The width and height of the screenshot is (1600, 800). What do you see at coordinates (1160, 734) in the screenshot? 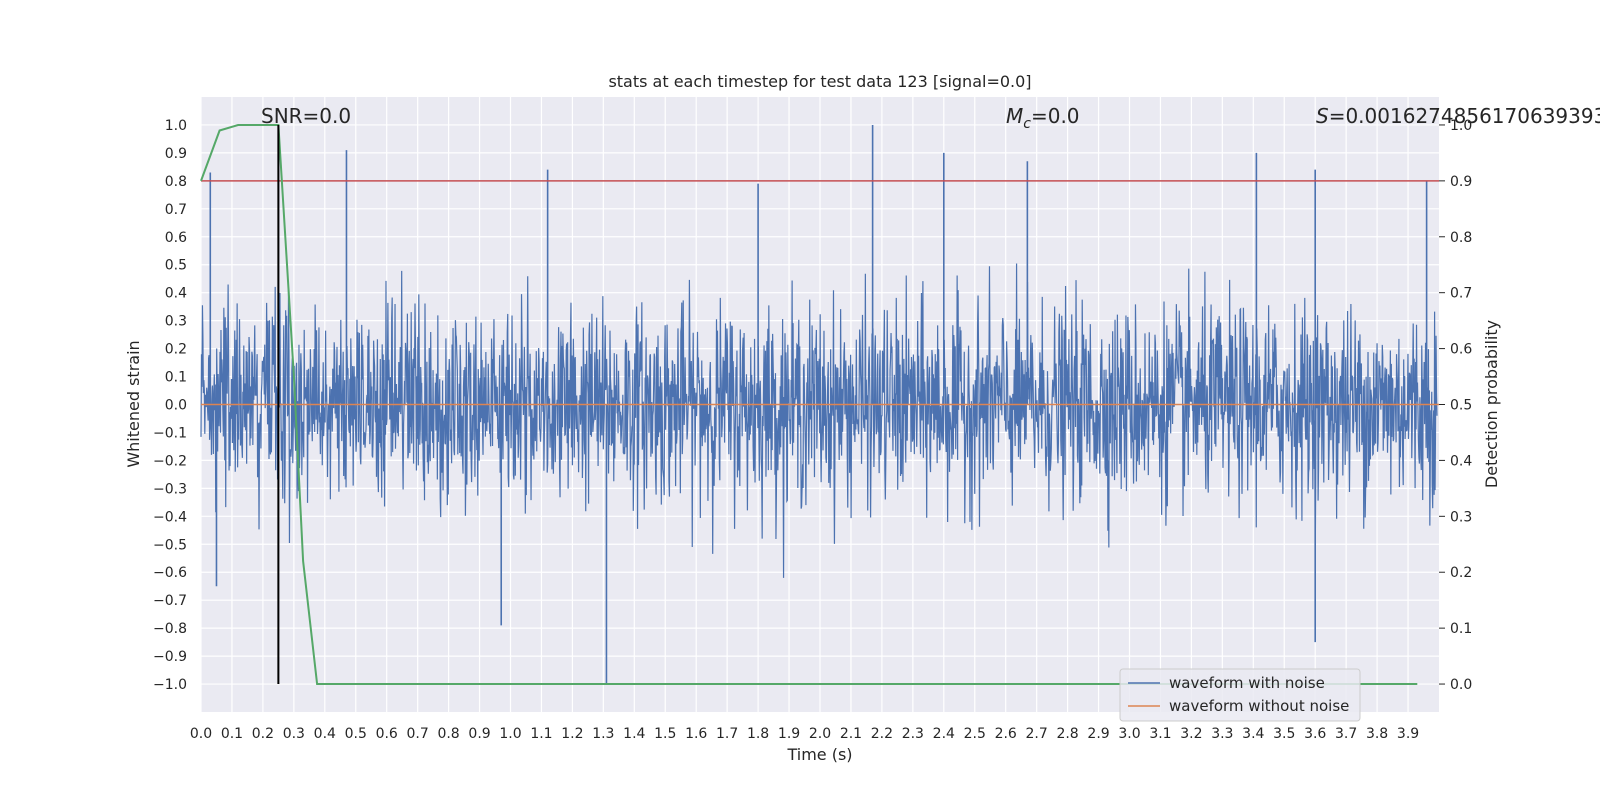
I see `x-tick-label: 3.1` at bounding box center [1160, 734].